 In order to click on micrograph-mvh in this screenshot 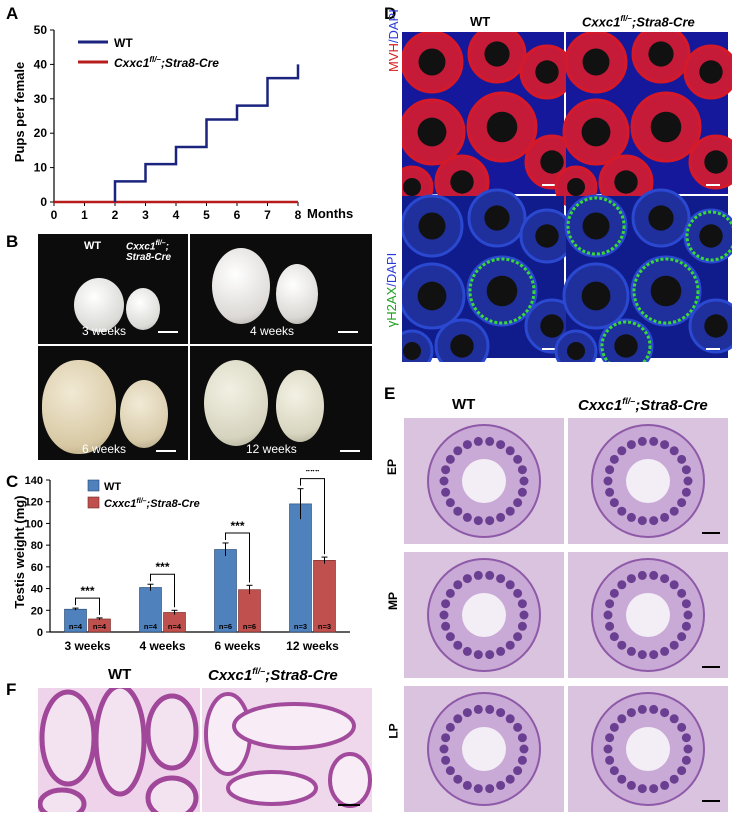, I will do `click(491, 121)`.